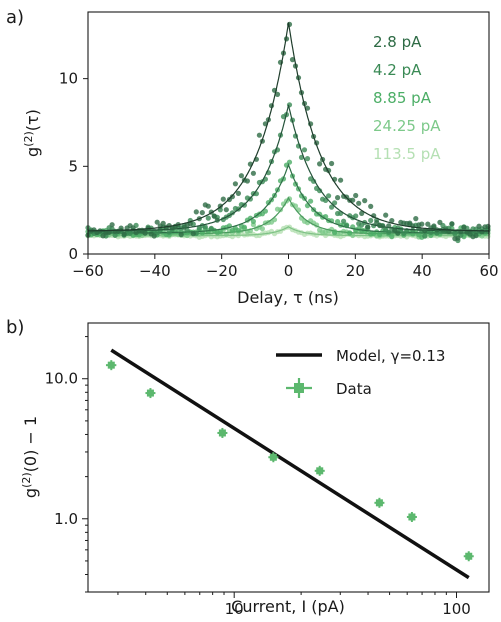 The height and width of the screenshot is (622, 501). Describe the element at coordinates (288, 606) in the screenshot. I see `panel-b-xlabel: Current, I (pA)` at that location.